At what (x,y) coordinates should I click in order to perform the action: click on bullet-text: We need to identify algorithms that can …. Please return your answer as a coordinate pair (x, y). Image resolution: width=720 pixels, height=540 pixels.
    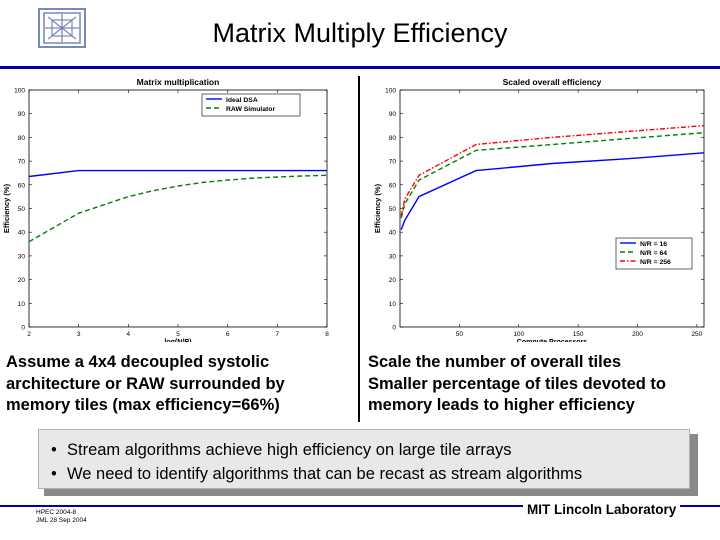
    Looking at the image, I should click on (325, 474).